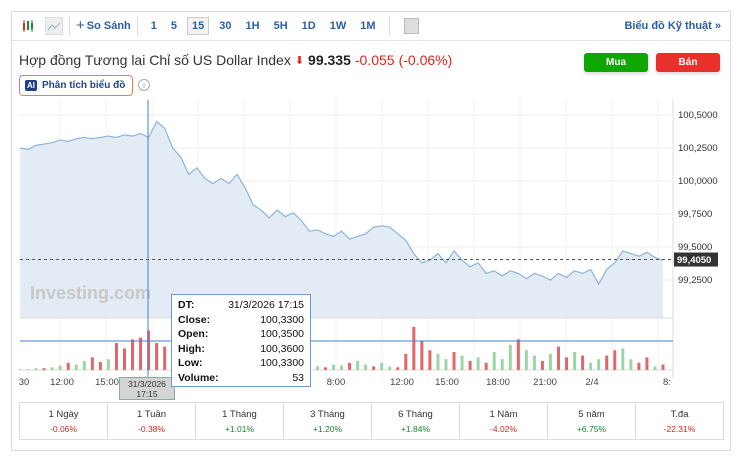  I want to click on y-tick-label: 100,5000, so click(698, 115).